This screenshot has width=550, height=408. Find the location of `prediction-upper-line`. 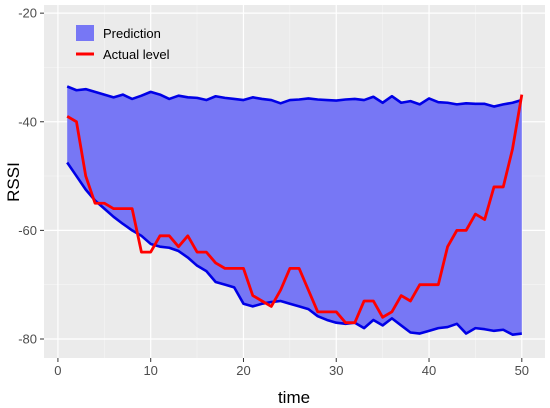

prediction-upper-line is located at coordinates (294, 96).